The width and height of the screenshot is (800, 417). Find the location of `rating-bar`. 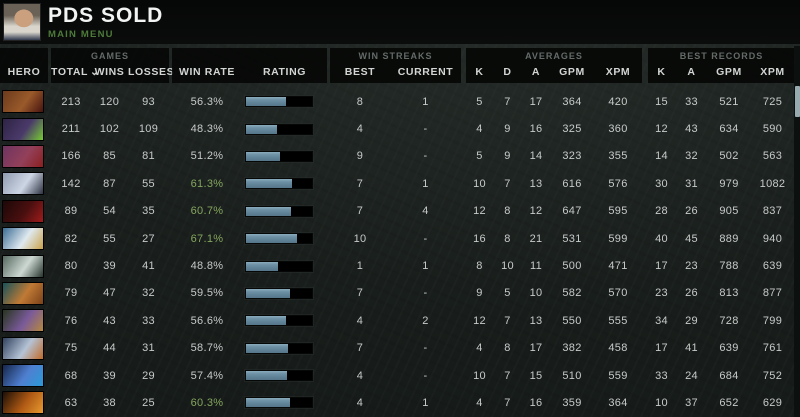

rating-bar is located at coordinates (279, 211).